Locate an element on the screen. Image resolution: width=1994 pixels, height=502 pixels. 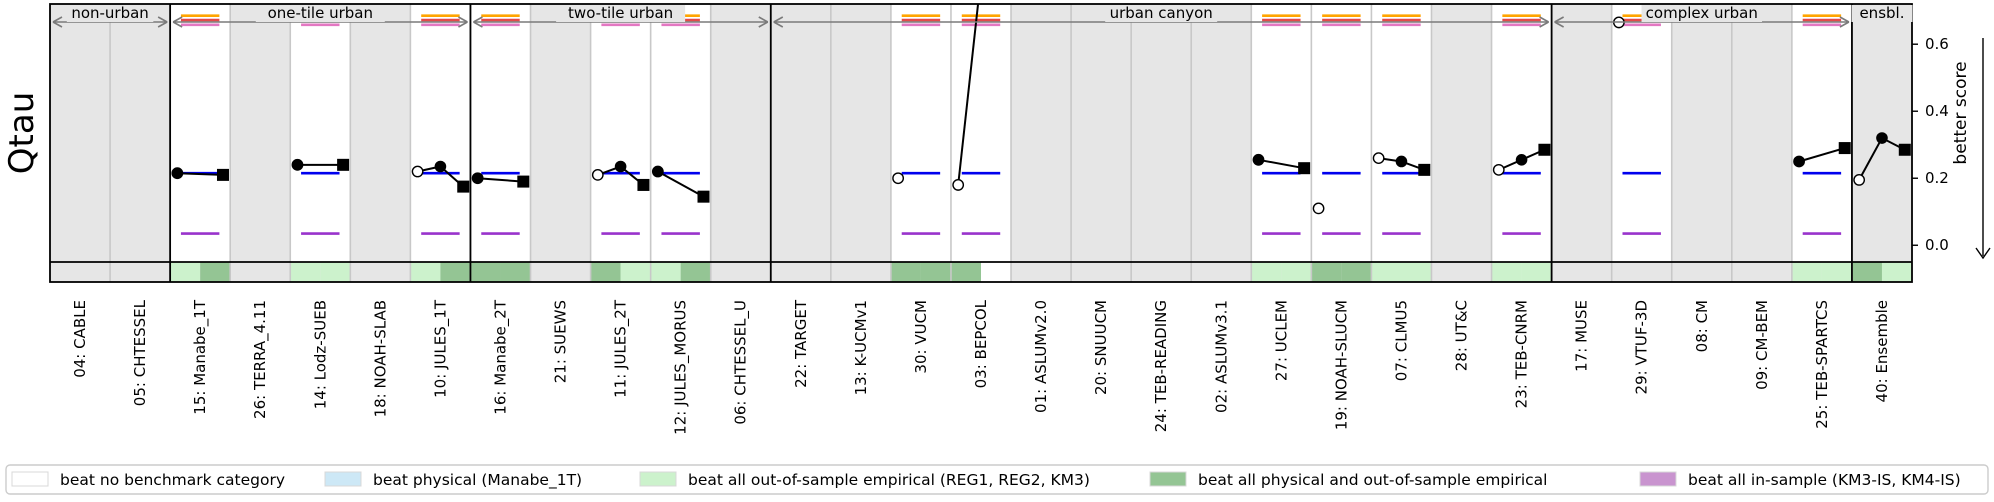
group-label: non-urban is located at coordinates (110, 13).